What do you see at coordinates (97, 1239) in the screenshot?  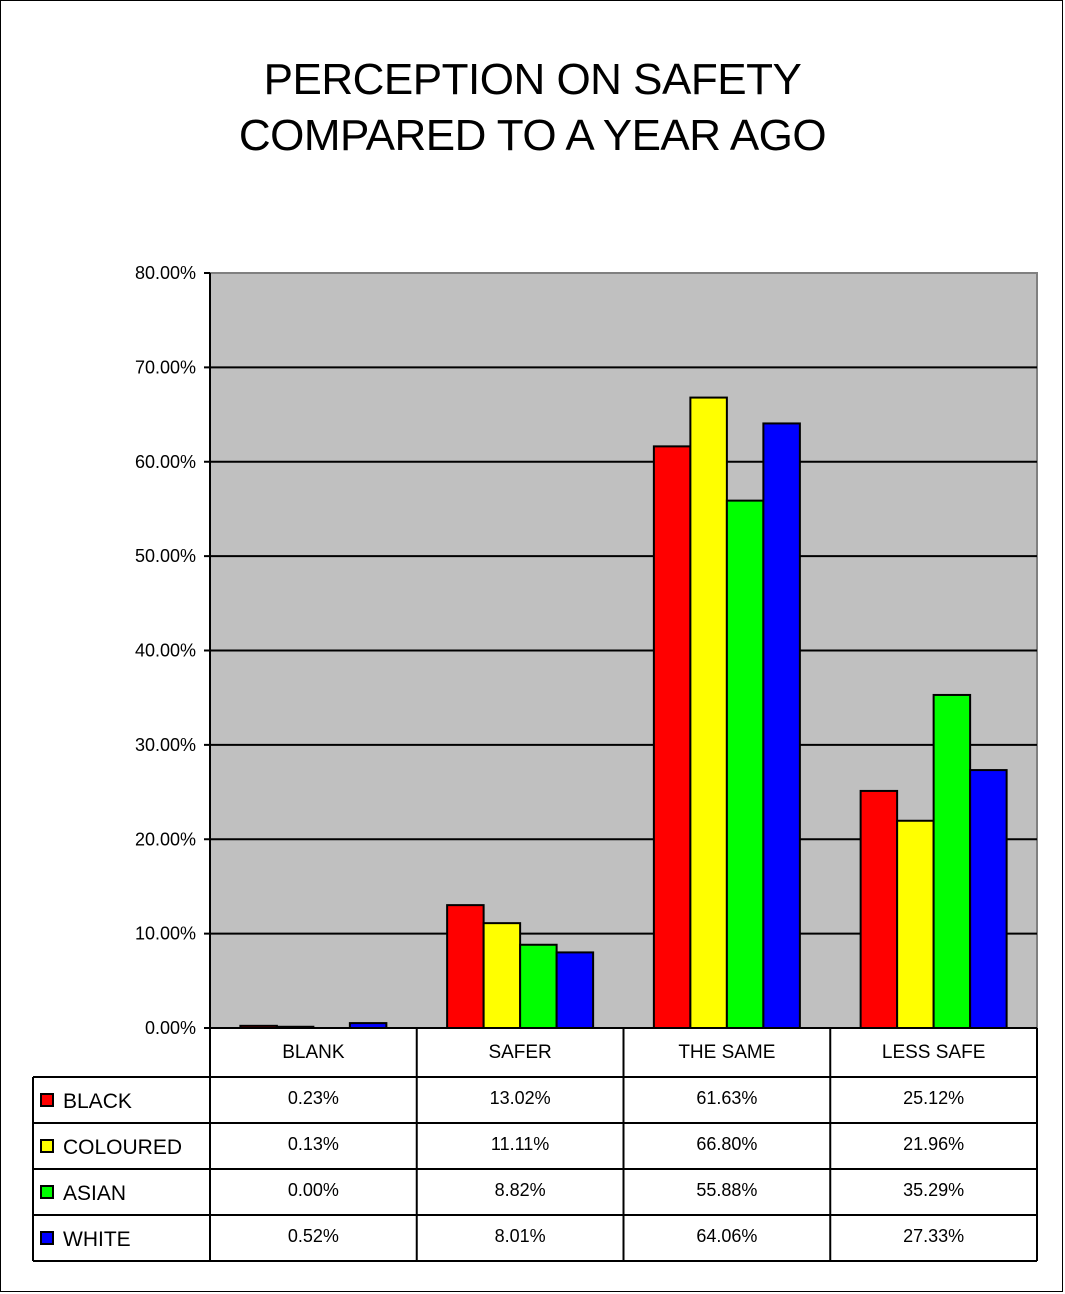 I see `series-name: WHITE` at bounding box center [97, 1239].